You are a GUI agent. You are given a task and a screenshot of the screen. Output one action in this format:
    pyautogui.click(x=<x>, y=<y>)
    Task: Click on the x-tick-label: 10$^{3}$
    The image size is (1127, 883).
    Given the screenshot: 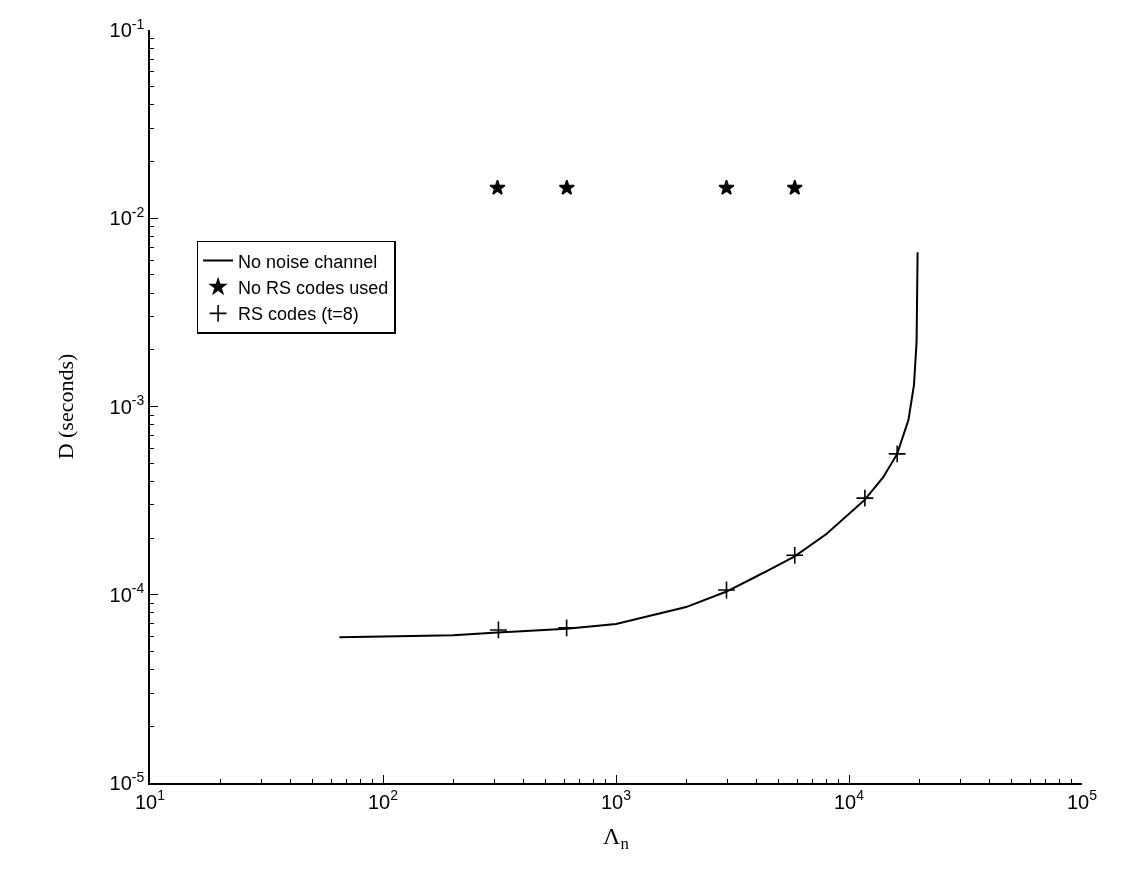 What is the action you would take?
    pyautogui.click(x=616, y=800)
    